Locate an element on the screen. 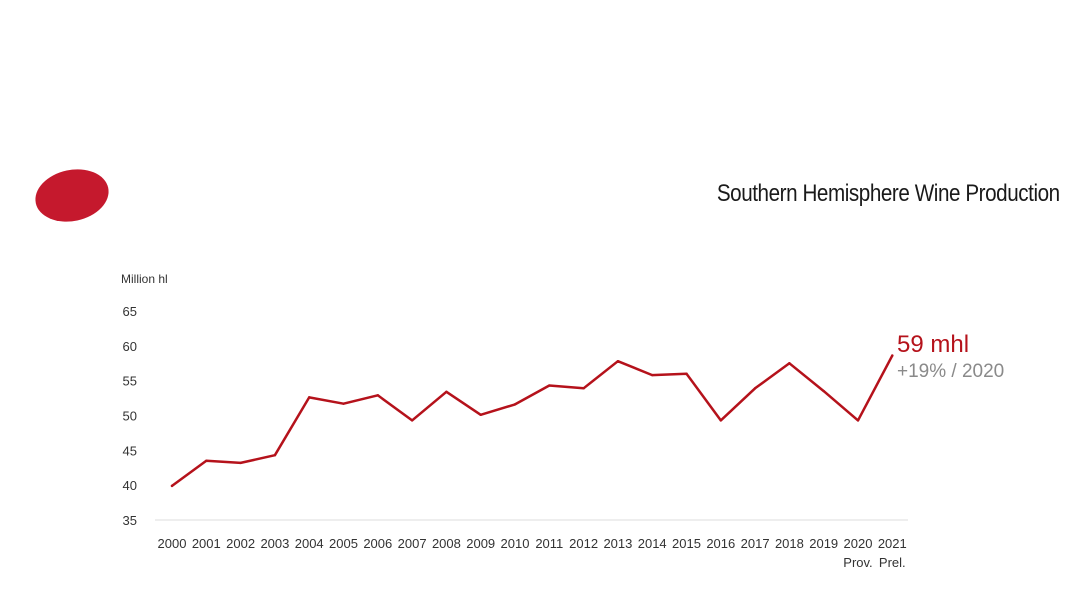  x-tick-label: 2006 is located at coordinates (377, 543).